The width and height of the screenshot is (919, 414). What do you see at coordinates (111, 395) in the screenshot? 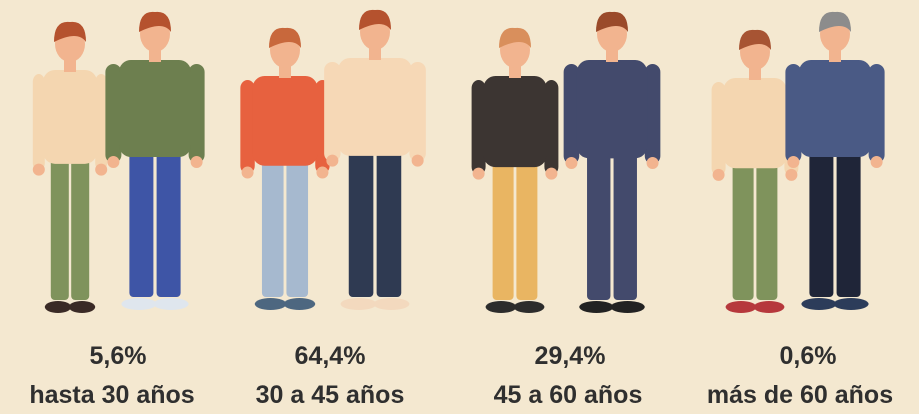
I see `age-label: hasta 30 años` at bounding box center [111, 395].